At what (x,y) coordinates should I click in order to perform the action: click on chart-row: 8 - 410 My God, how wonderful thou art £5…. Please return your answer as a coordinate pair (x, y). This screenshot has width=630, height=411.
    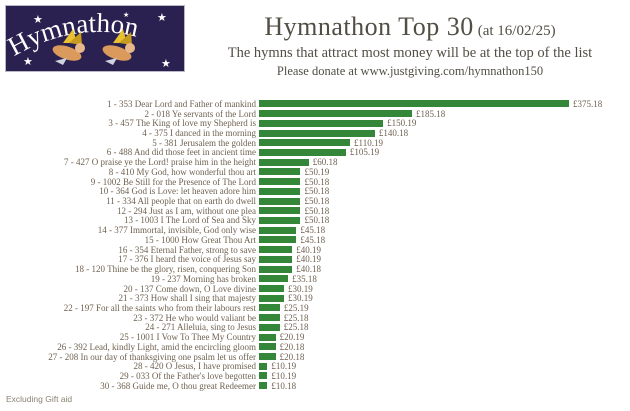
    Looking at the image, I should click on (315, 172).